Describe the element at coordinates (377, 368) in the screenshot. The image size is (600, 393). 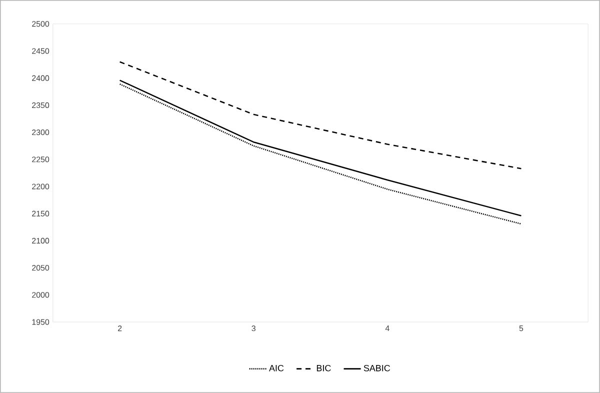
I see `legend-label: SABIC` at that location.